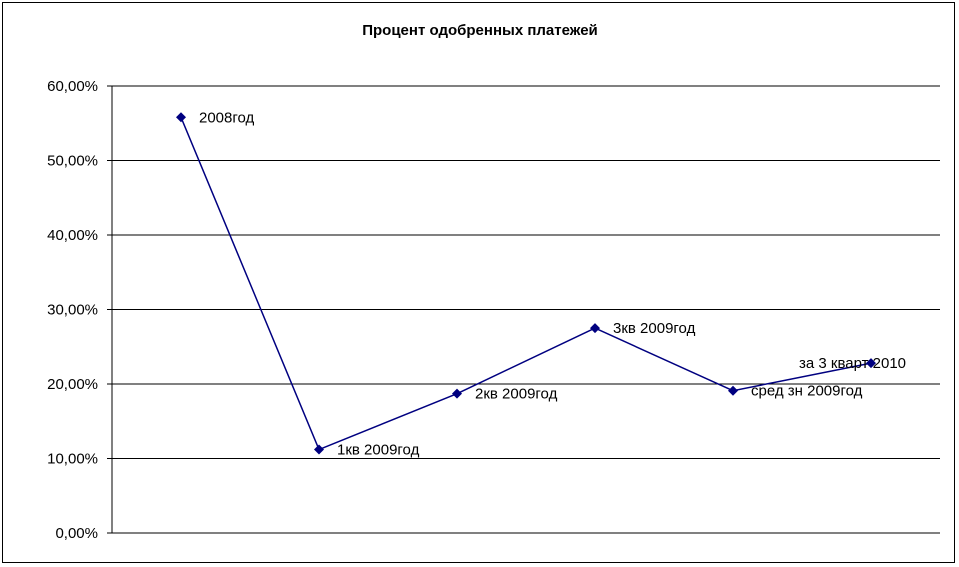 Image resolution: width=959 pixels, height=567 pixels. What do you see at coordinates (72, 161) in the screenshot?
I see `y-tick-label: 50,00%` at bounding box center [72, 161].